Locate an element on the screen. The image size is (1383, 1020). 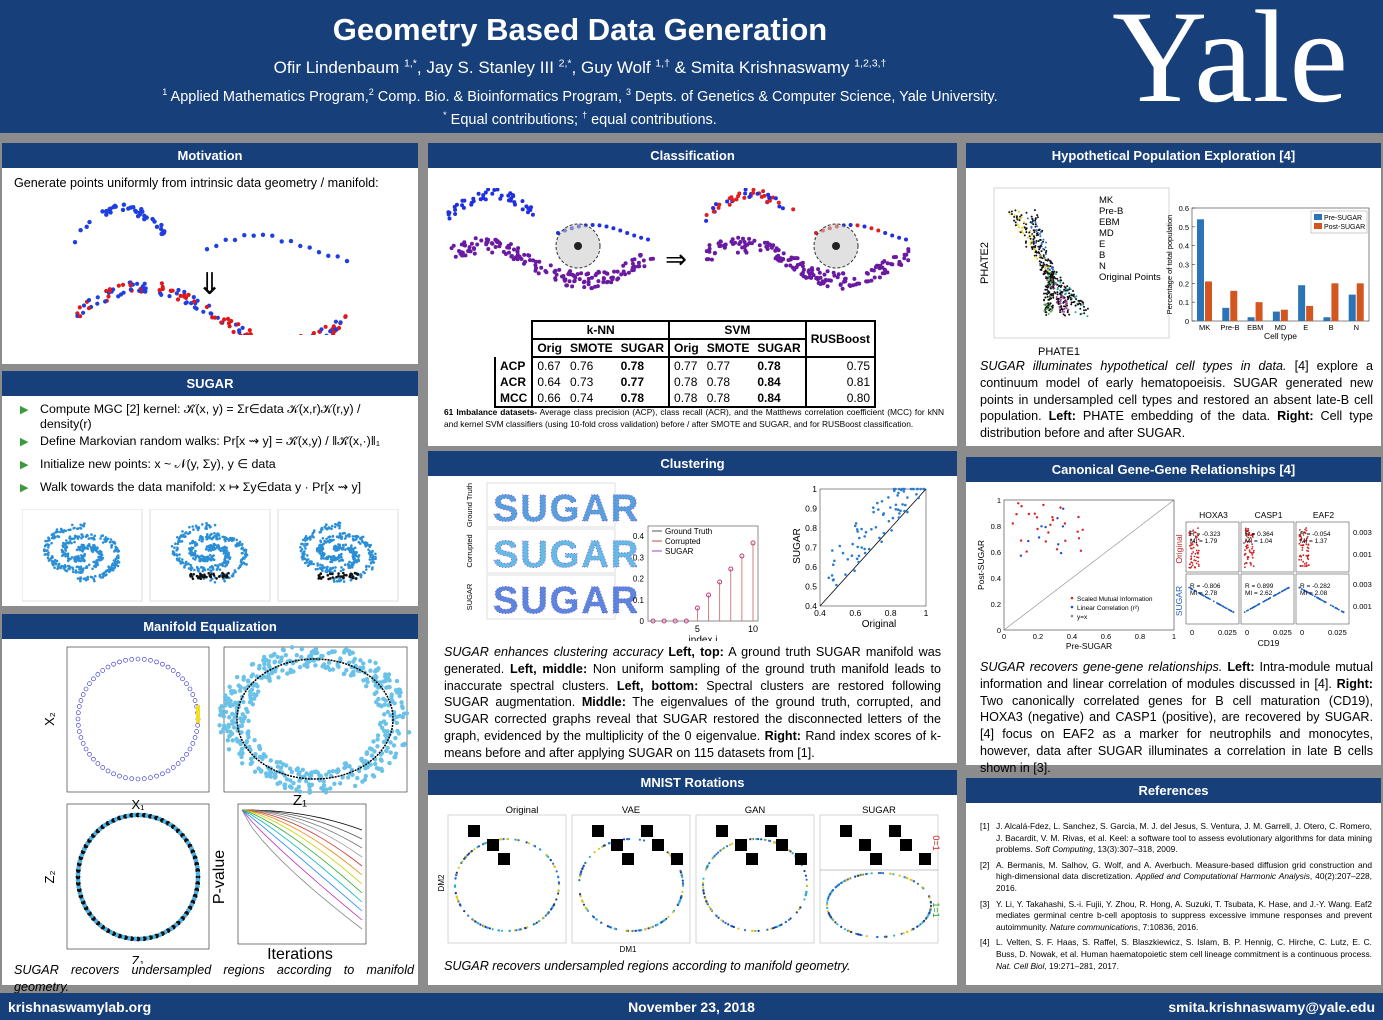
footer-email: smita.krishnaswamy@yale.edu is located at coordinates (1271, 1007).